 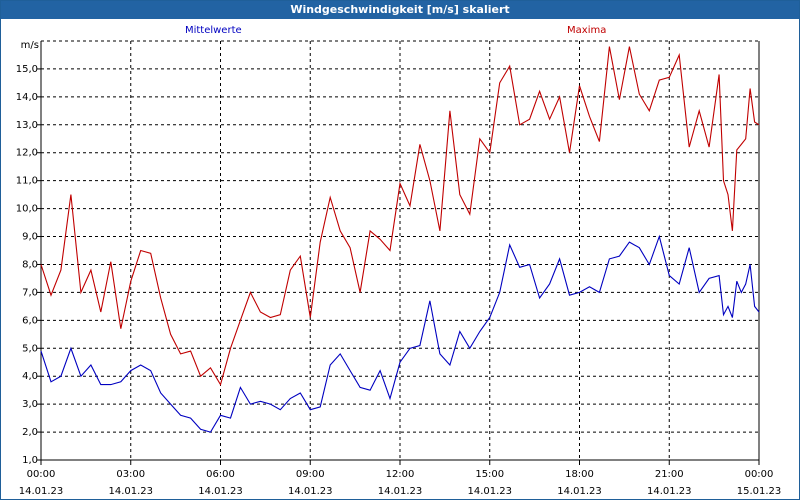 What do you see at coordinates (30, 237) in the screenshot?
I see `y-tick-label: 9,0` at bounding box center [30, 237].